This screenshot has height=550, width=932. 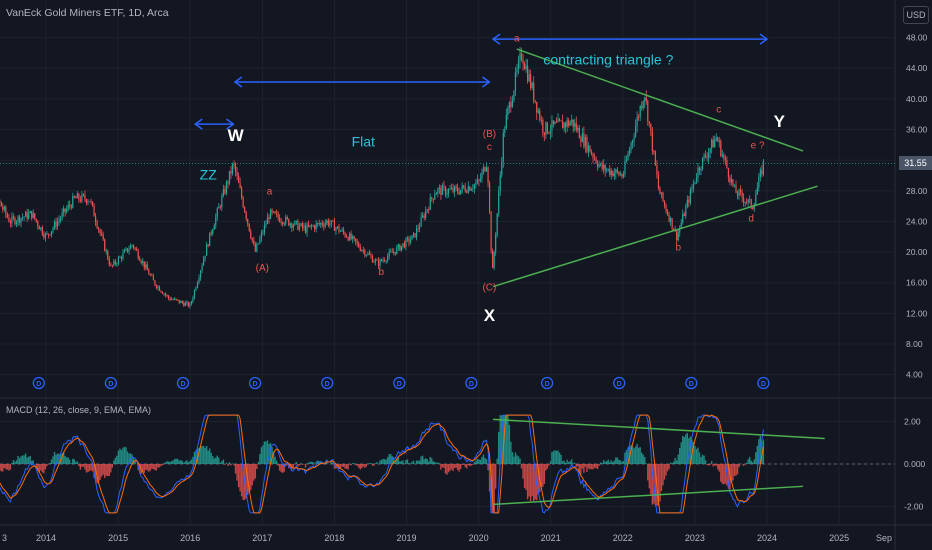 I want to click on wave-label: c, so click(x=718, y=110).